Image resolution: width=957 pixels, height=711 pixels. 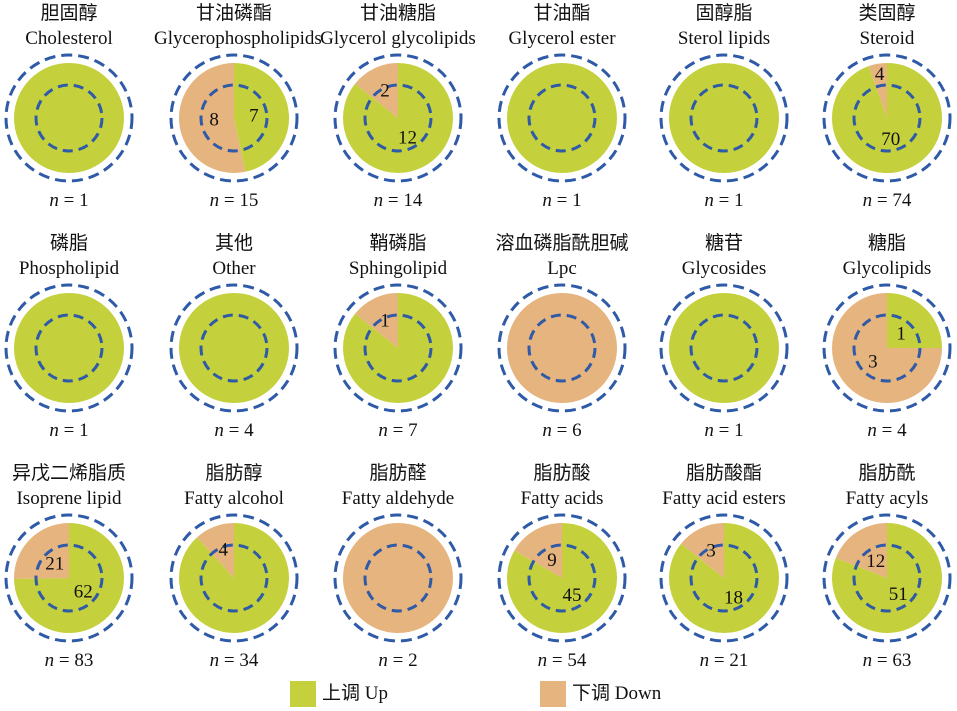 What do you see at coordinates (723, 243) in the screenshot?
I see `panel-title-cn: 糖苷` at bounding box center [723, 243].